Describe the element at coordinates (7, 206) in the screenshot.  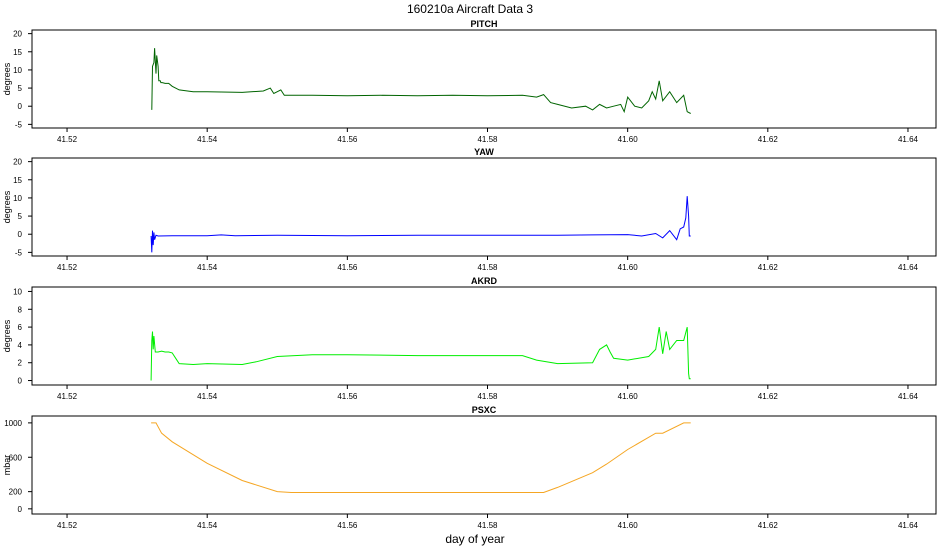
I see `y-axis-label-2: degrees` at that location.